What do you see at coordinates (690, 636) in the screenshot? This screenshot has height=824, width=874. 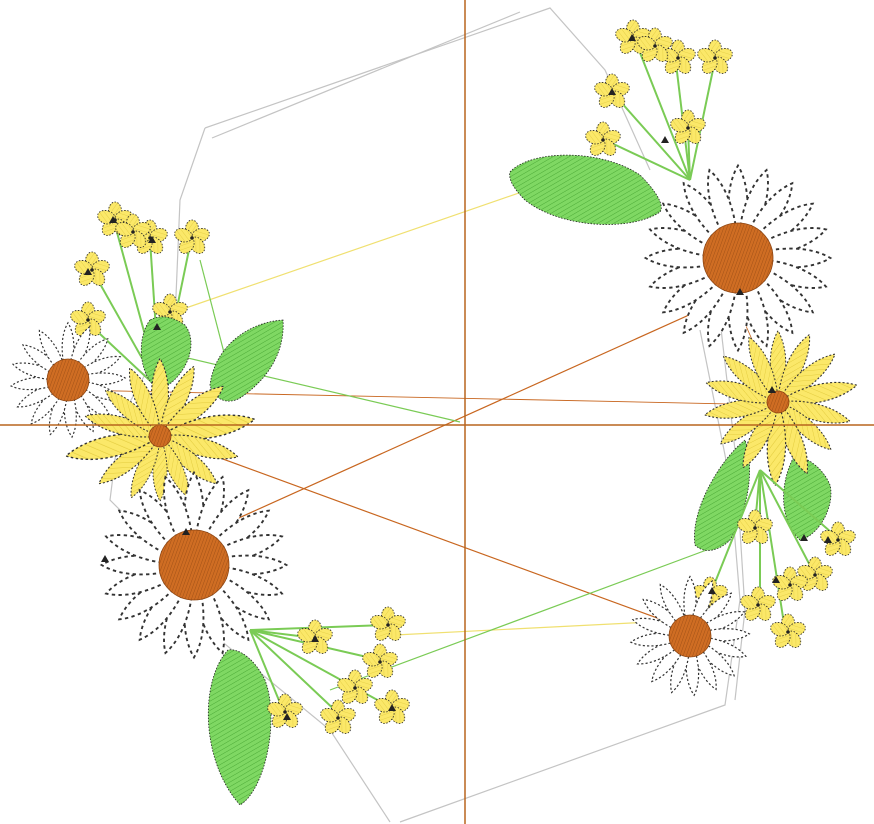 I see `right-small-white-daisy` at bounding box center [690, 636].